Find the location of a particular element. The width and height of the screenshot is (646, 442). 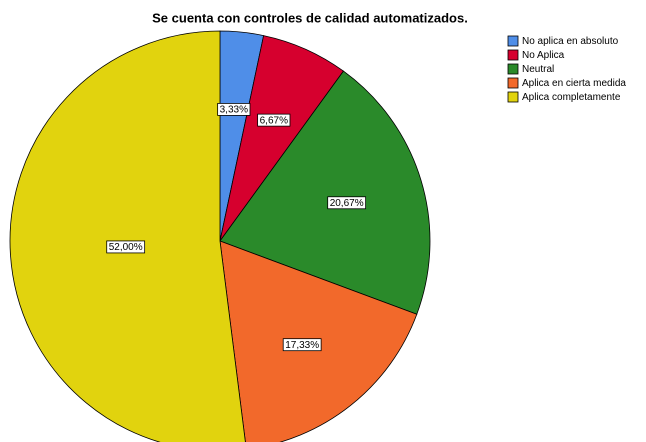

data-label: 20,67% is located at coordinates (347, 203).